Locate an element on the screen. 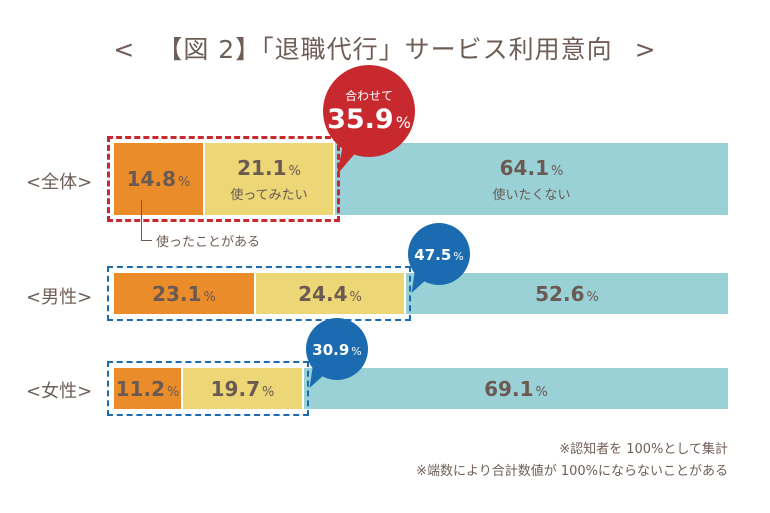 This screenshot has height=513, width=770. data-label: 21.1% is located at coordinates (269, 168).